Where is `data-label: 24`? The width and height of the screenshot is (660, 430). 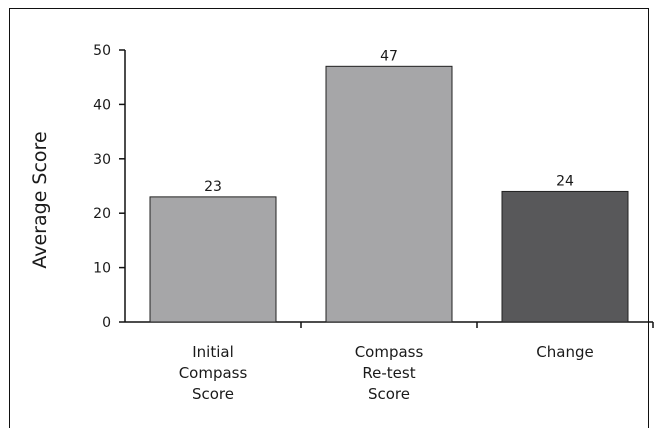 data-label: 24 is located at coordinates (565, 181).